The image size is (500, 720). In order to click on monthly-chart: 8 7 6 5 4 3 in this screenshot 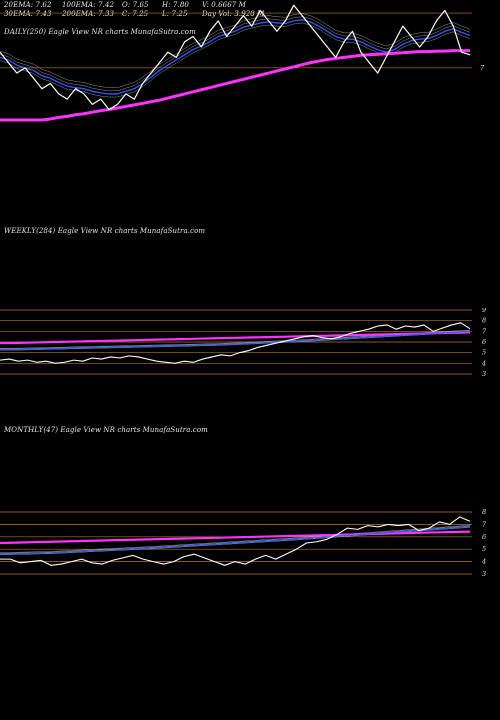, I will do `click(243, 543)`.